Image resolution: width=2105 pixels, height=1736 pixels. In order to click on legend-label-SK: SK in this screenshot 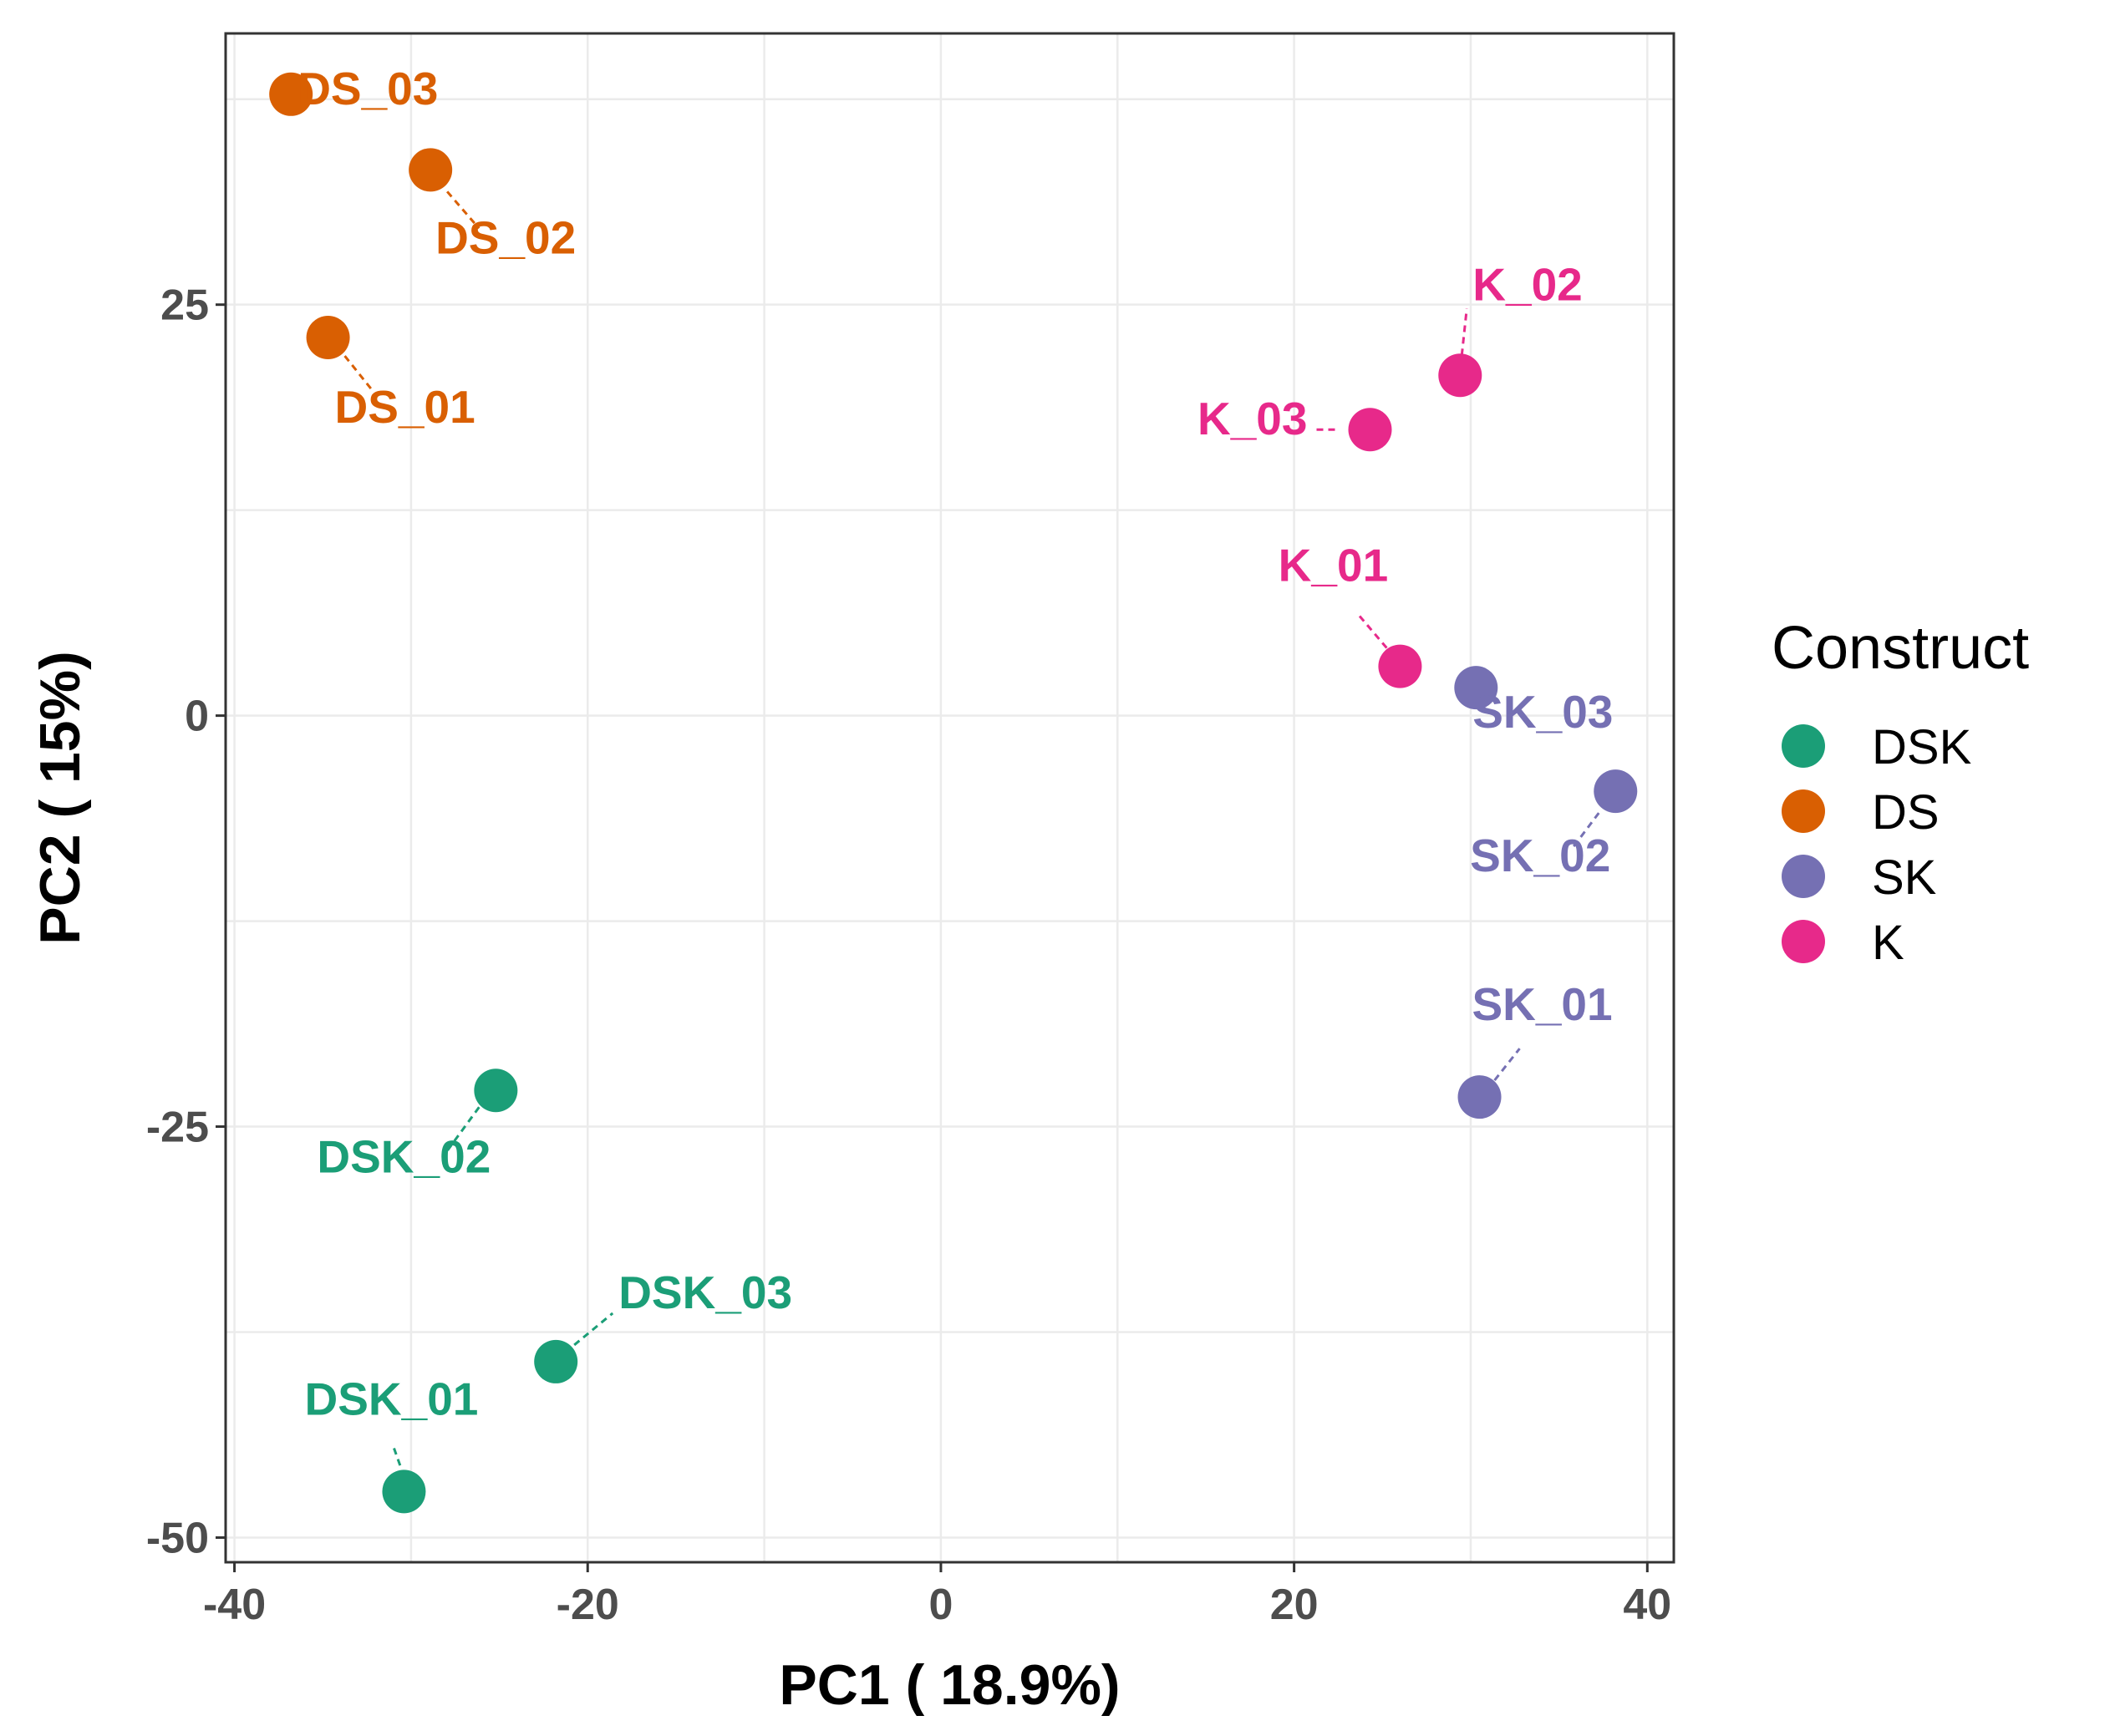, I will do `click(1904, 878)`.